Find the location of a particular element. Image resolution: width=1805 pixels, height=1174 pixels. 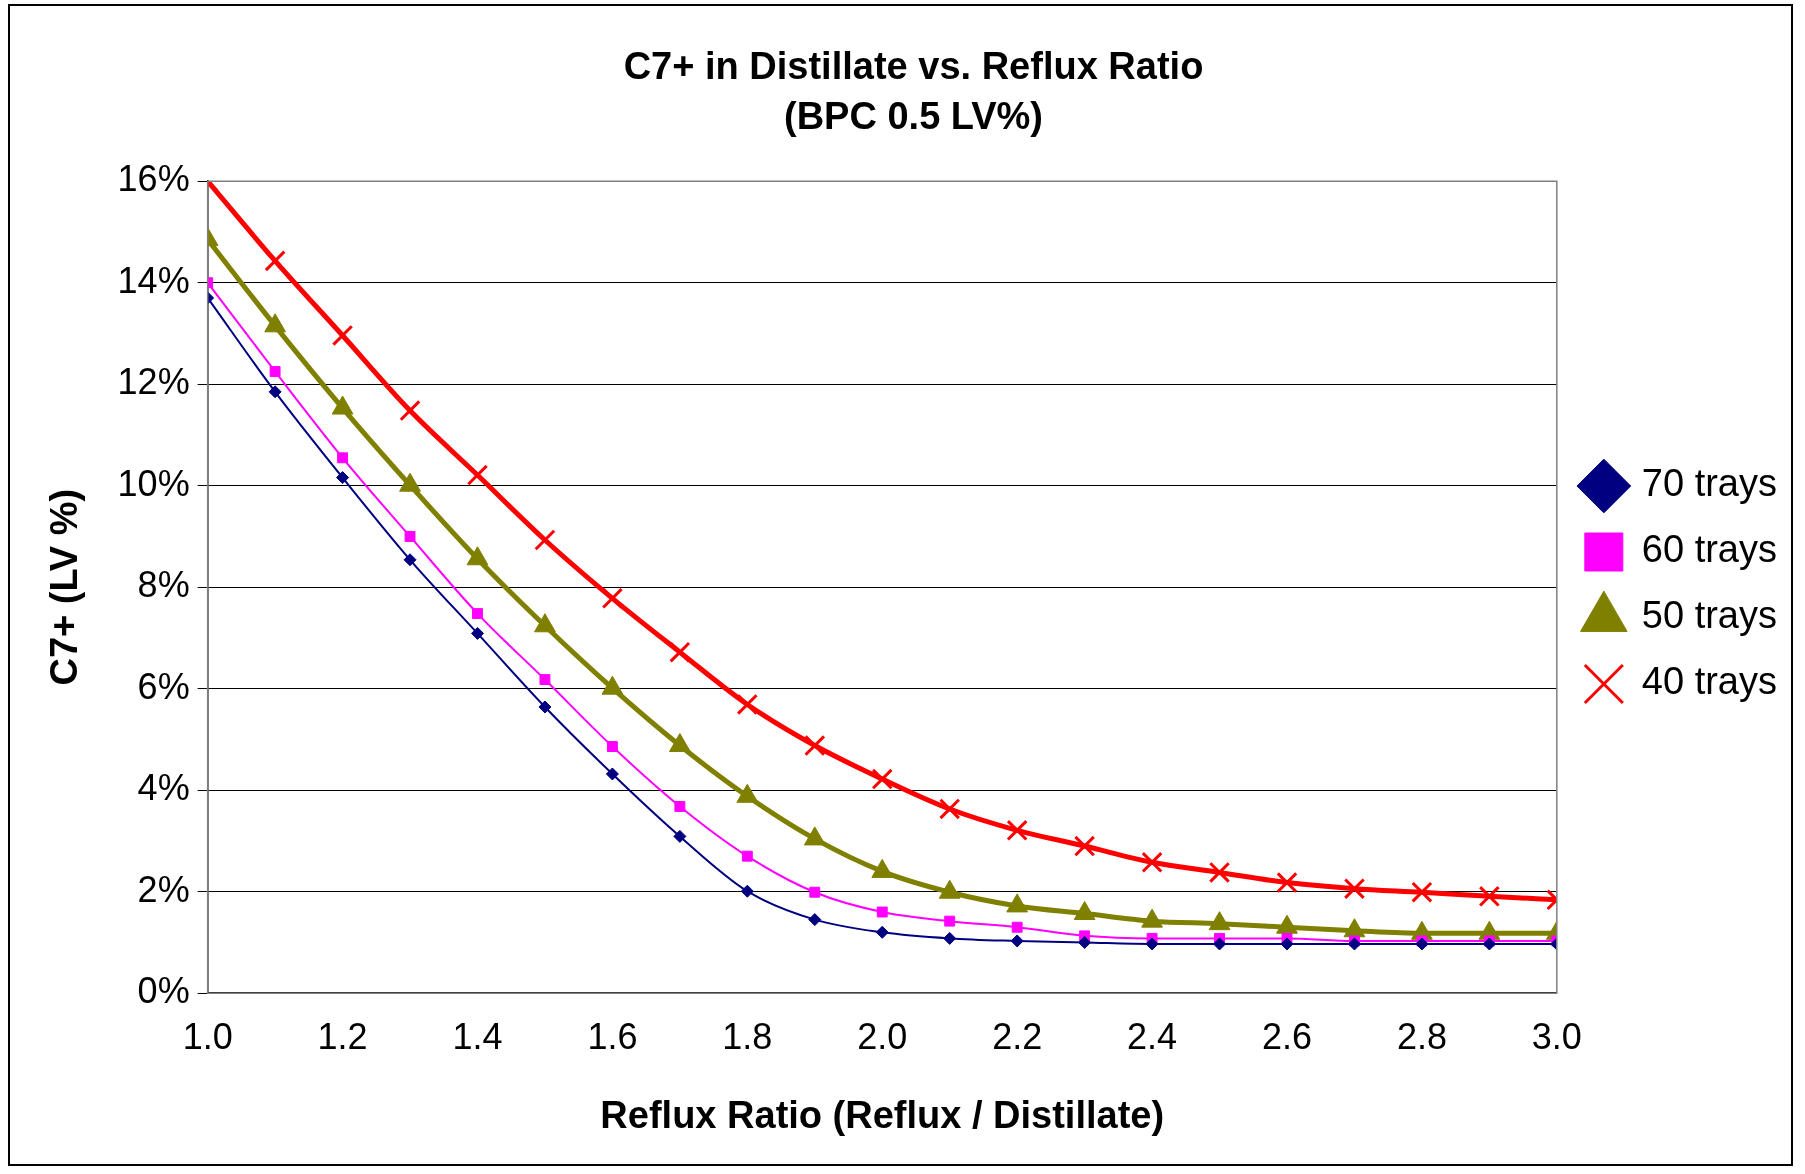

y-tick-label: 2% is located at coordinates (163, 889).